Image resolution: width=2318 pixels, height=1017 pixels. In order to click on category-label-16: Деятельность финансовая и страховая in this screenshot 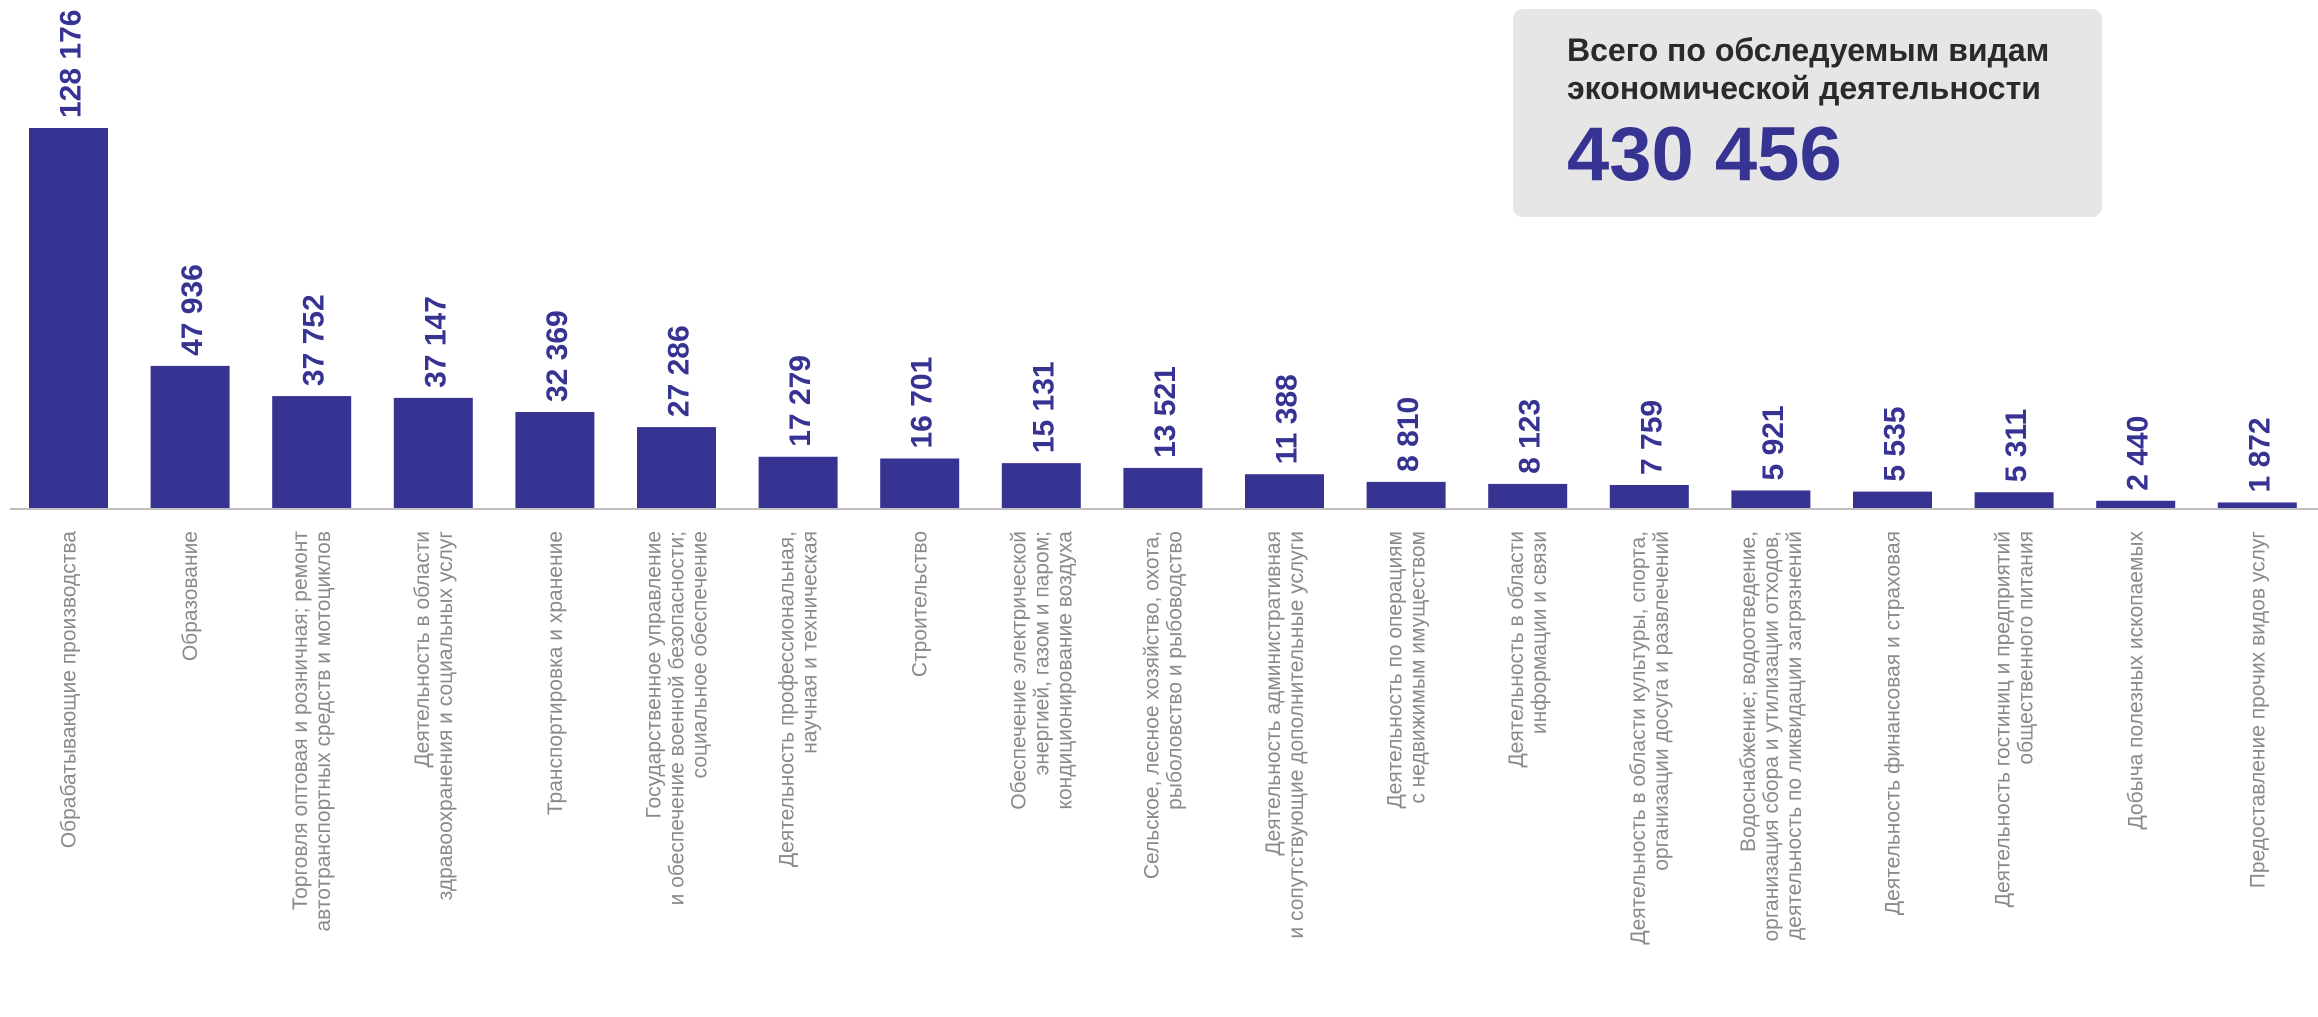, I will do `click(1893, 723)`.